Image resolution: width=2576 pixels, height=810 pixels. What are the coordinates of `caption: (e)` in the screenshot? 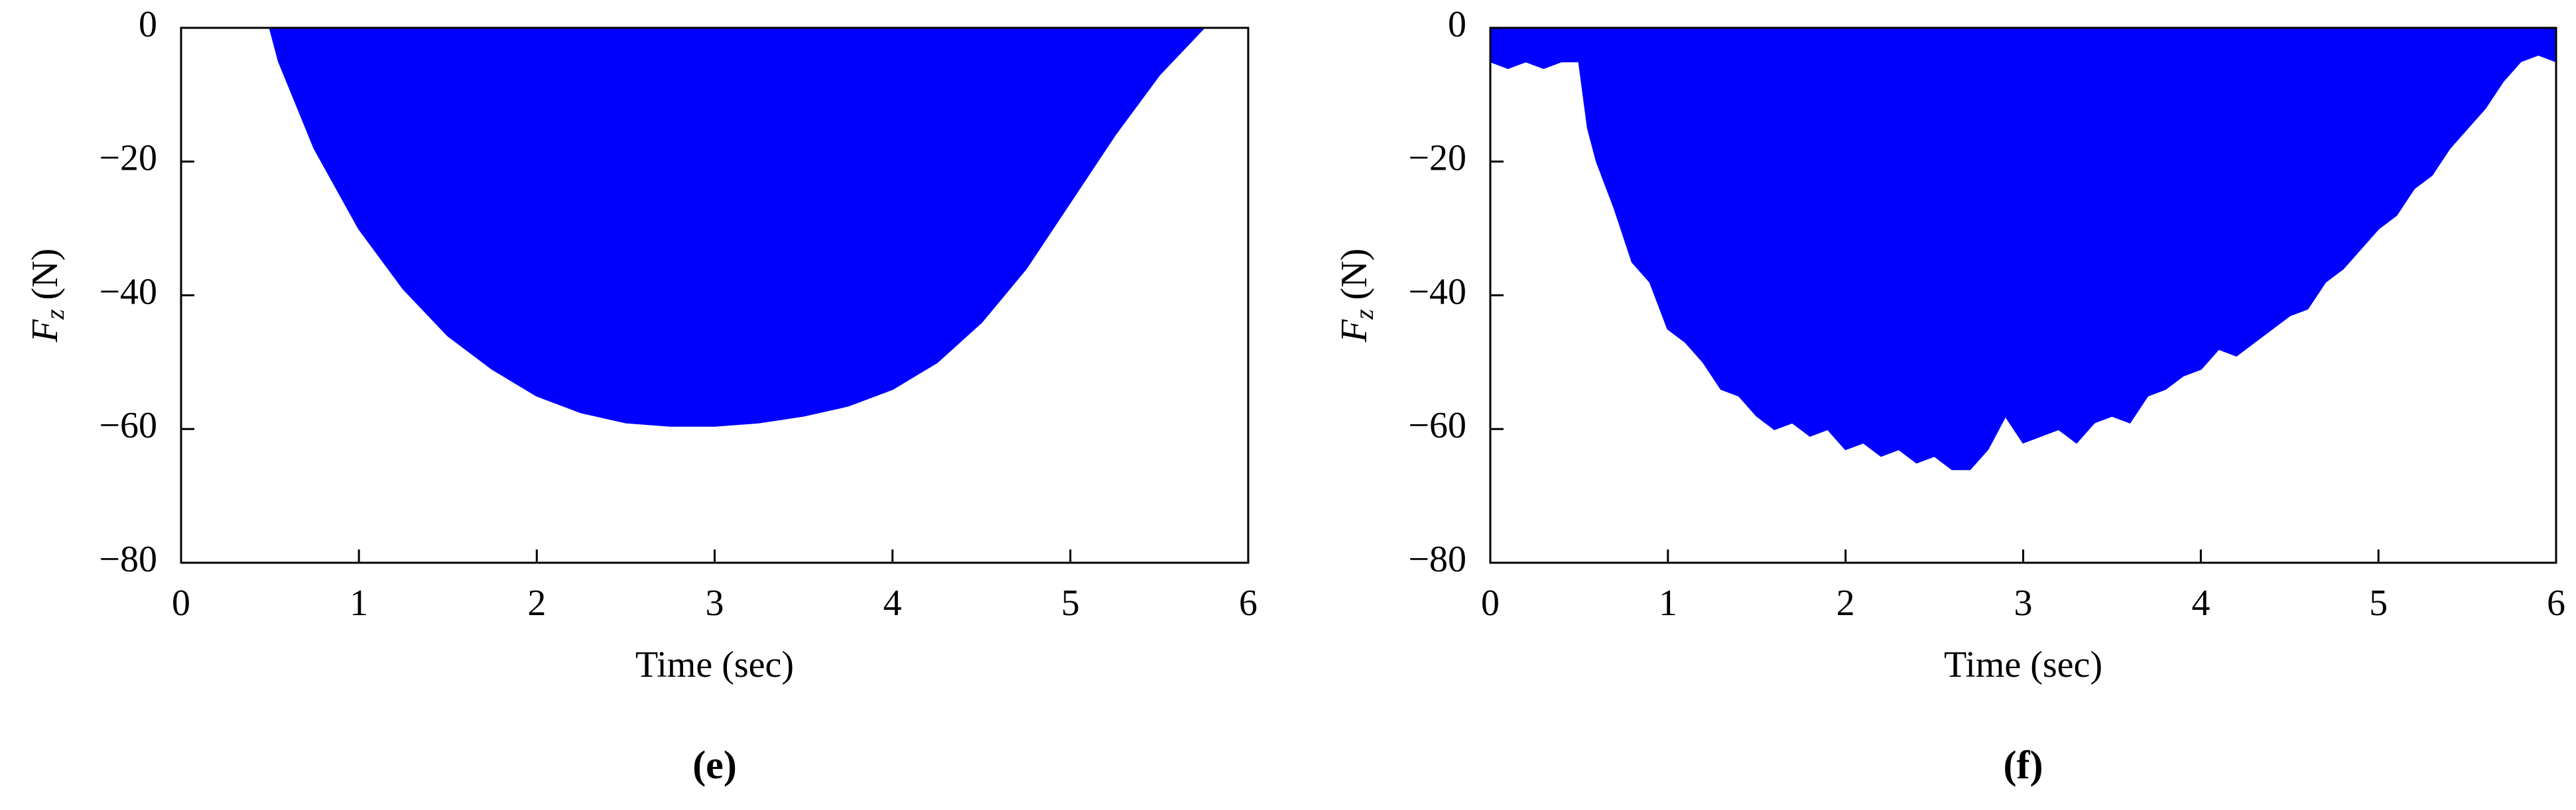 It's located at (715, 765).